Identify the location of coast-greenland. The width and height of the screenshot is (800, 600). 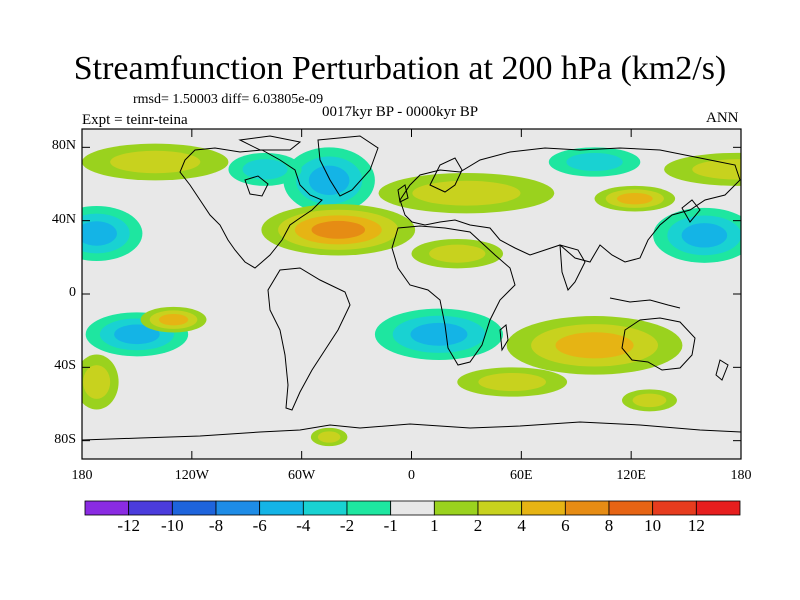
(348, 166).